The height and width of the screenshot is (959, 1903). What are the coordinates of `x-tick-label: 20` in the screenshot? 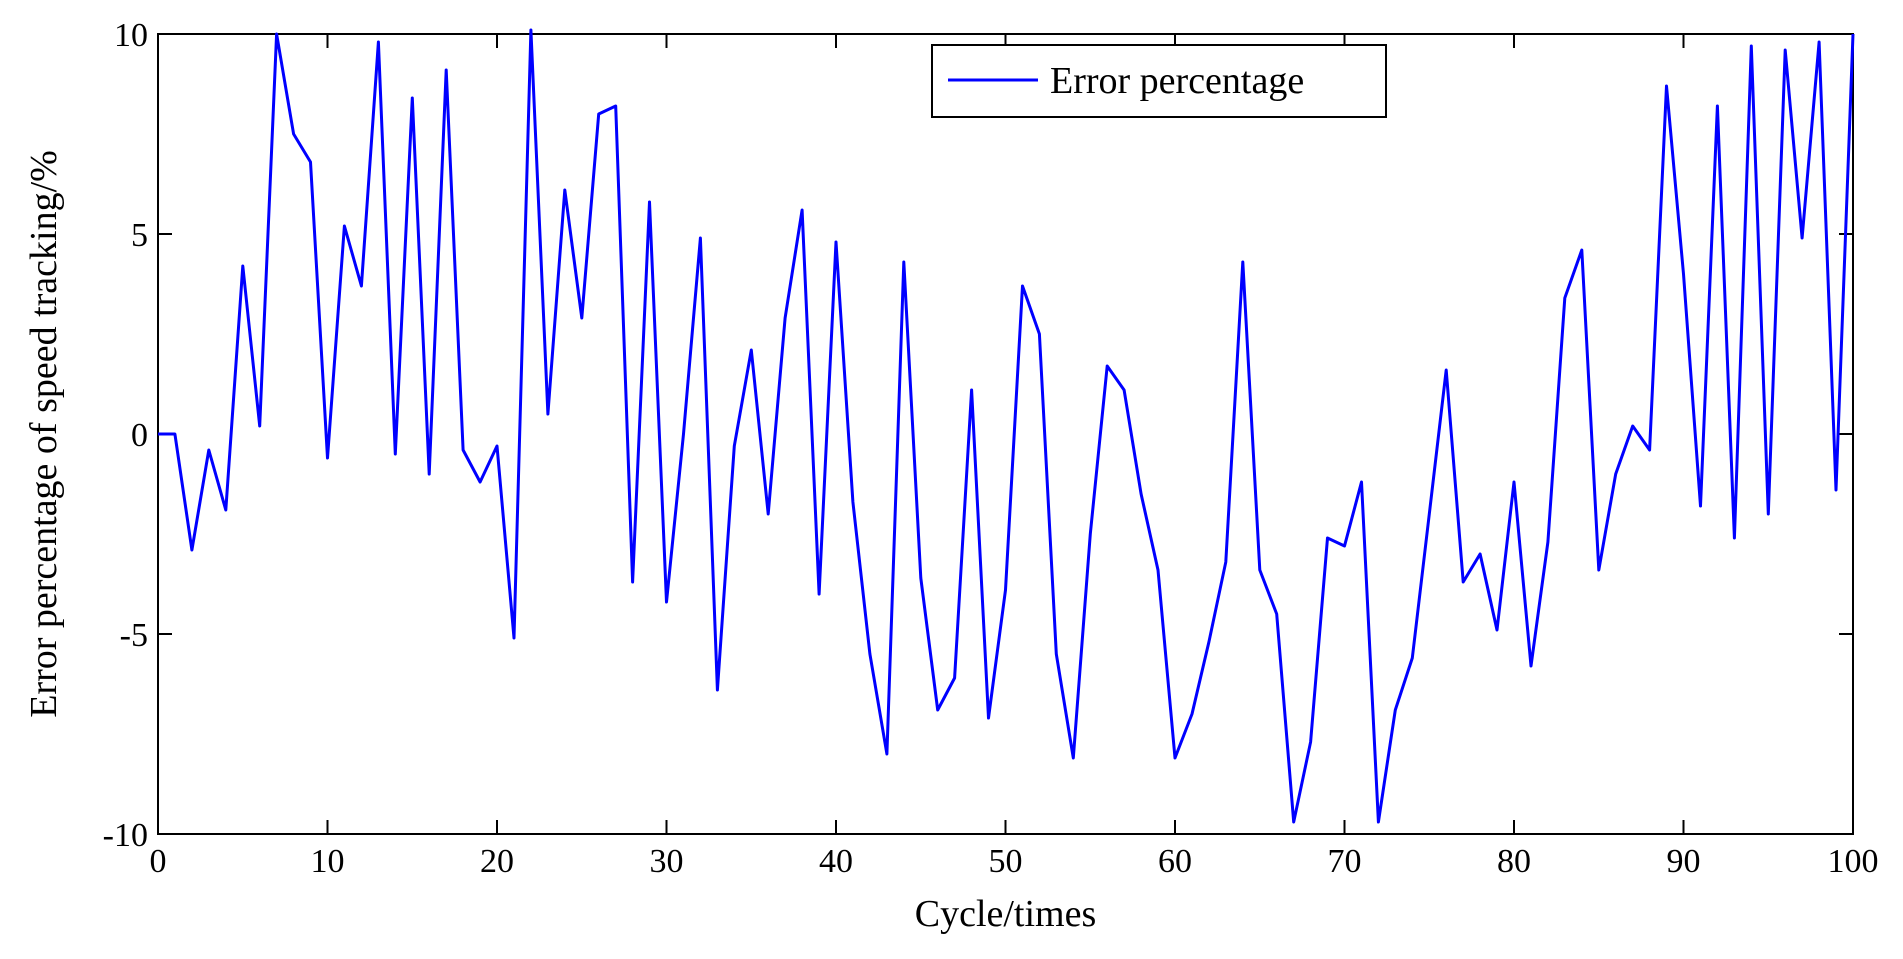 It's located at (497, 861).